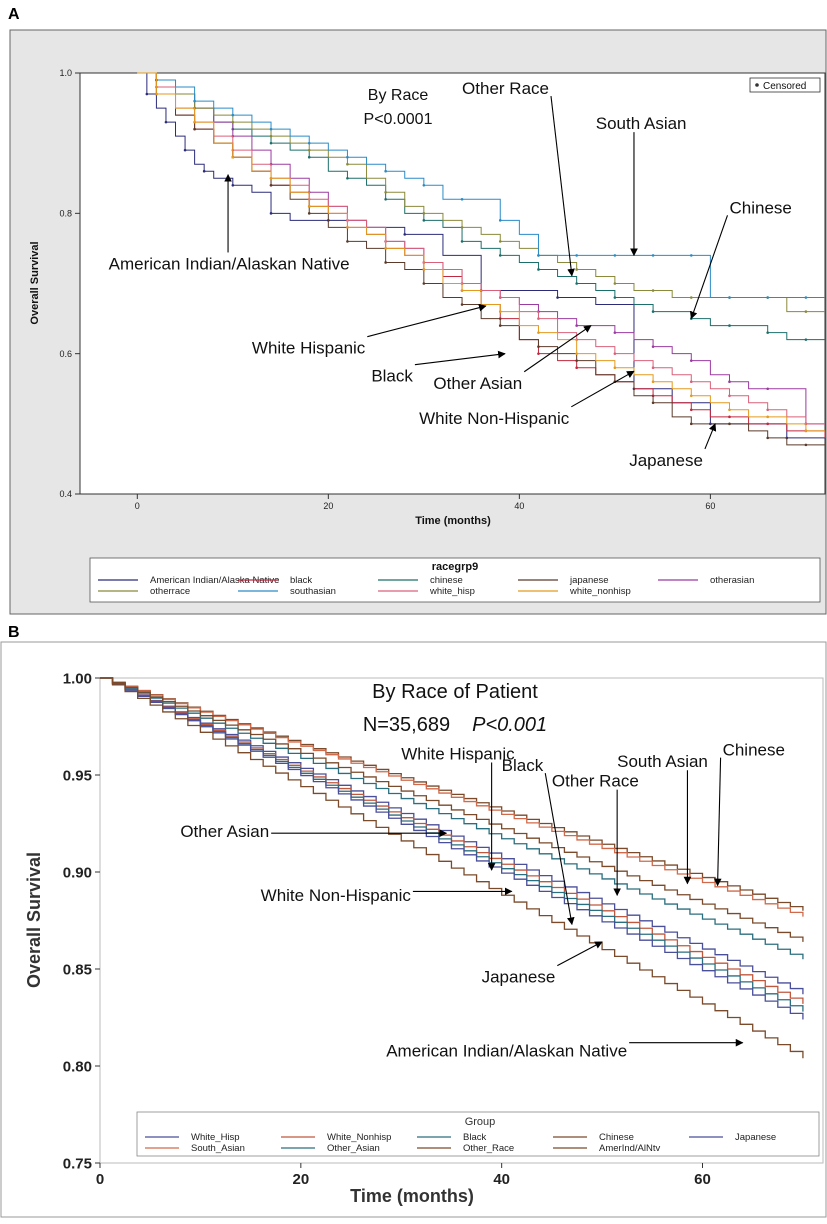  What do you see at coordinates (600, 591) in the screenshot?
I see `legend-item-white-nonhisp: white_nonhisp` at bounding box center [600, 591].